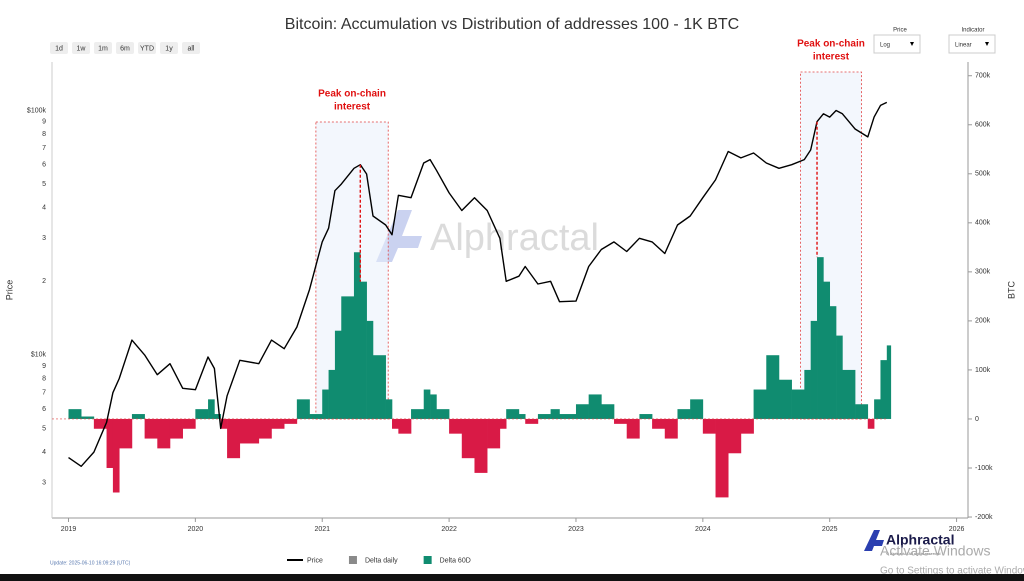  I want to click on x-tick-label: 2020, so click(196, 529).